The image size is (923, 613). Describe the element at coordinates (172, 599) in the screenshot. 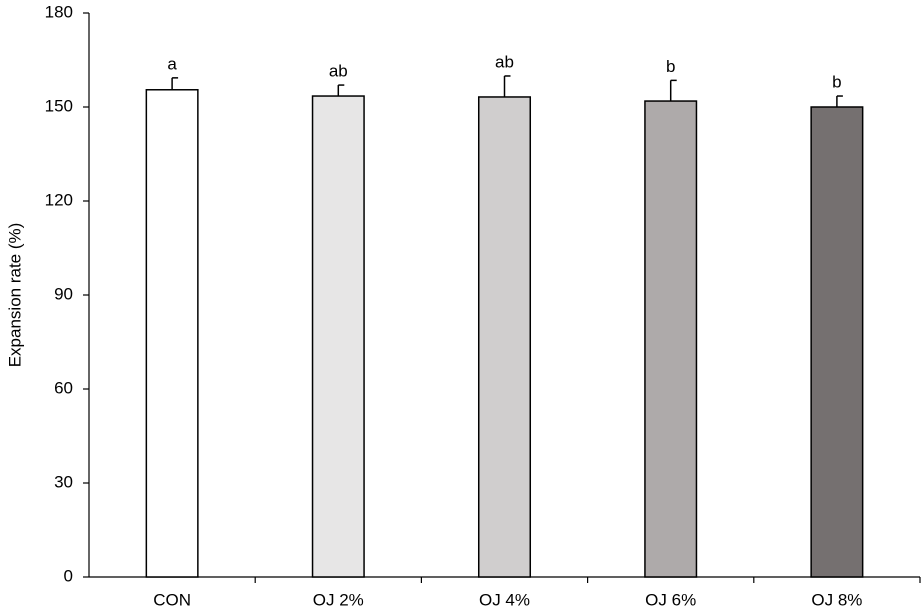

I see `x-tick-label: CON` at that location.